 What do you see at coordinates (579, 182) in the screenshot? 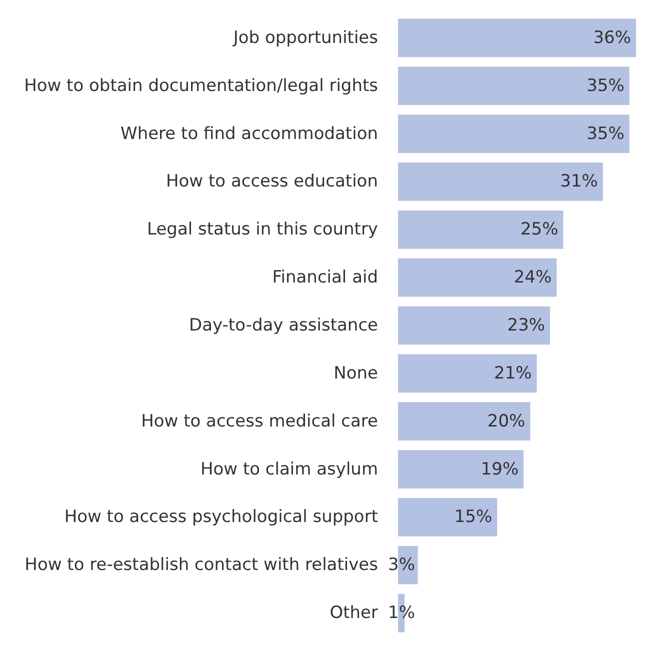
I see `data-label: 31%` at bounding box center [579, 182].